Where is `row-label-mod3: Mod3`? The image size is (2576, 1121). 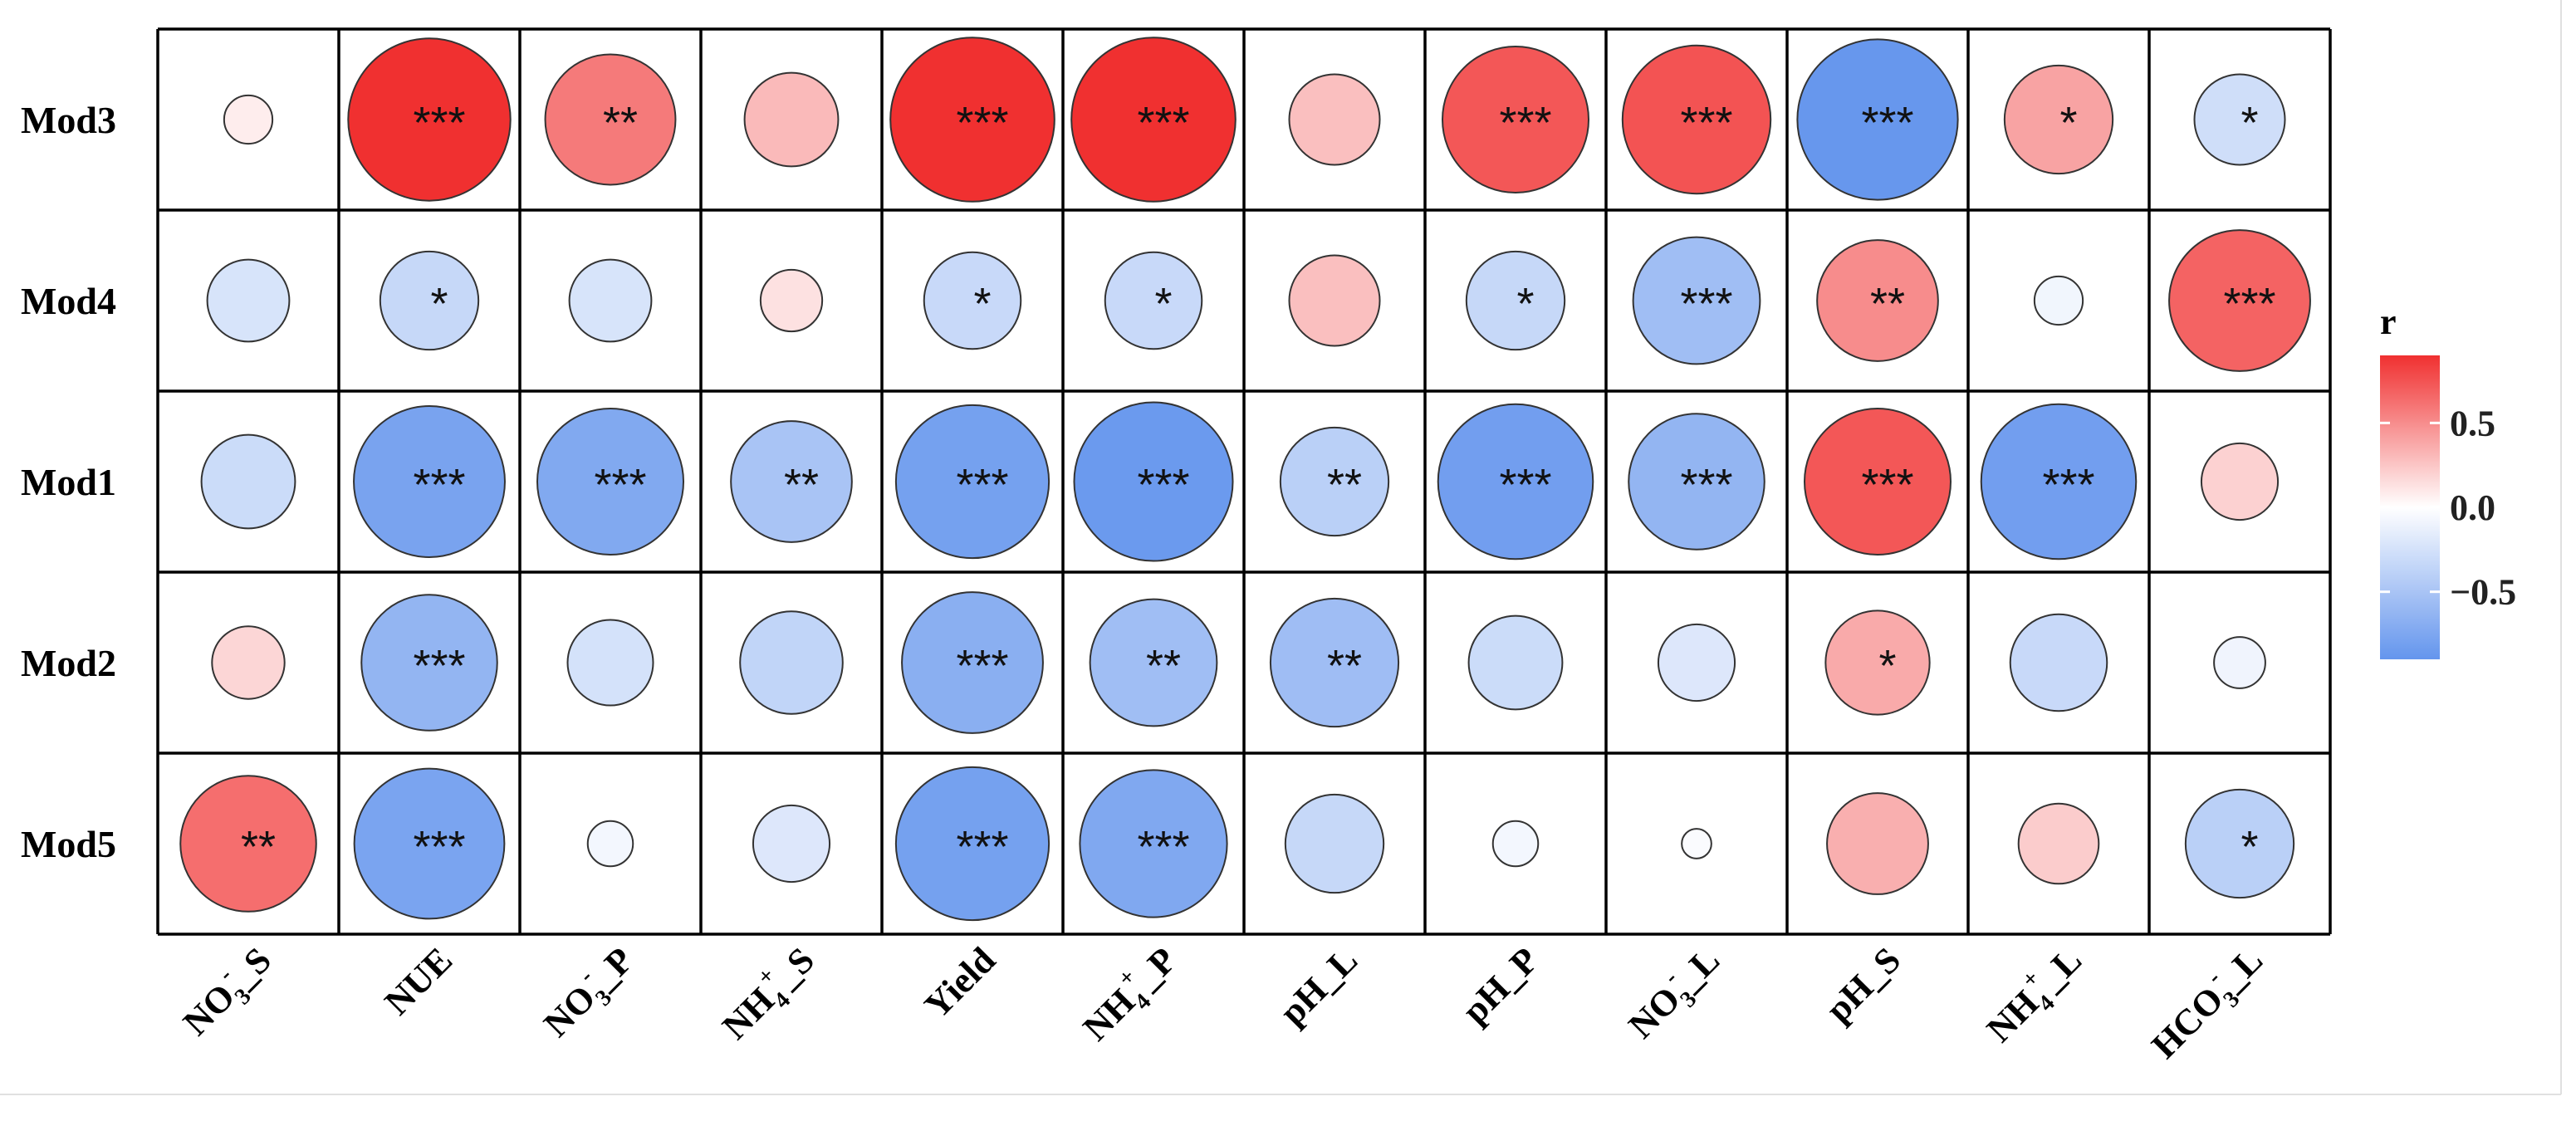
row-label-mod3: Mod3 is located at coordinates (68, 120).